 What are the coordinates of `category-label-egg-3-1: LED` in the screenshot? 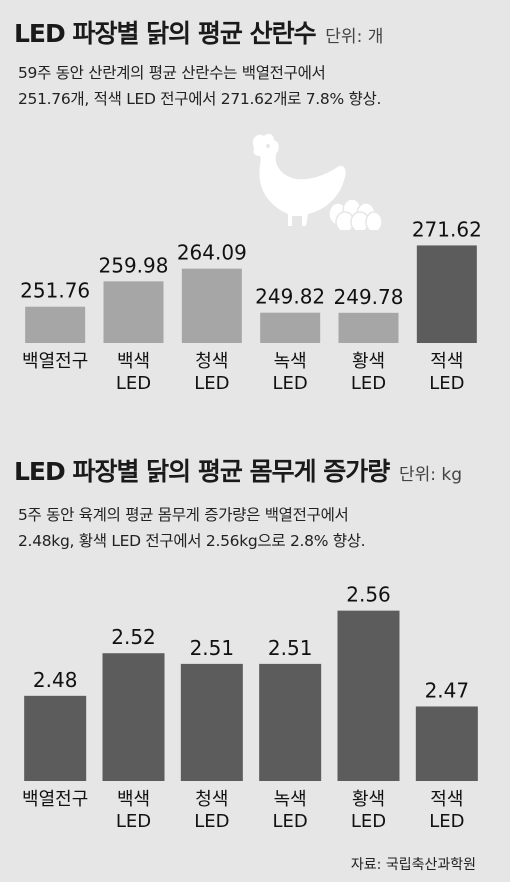 It's located at (290, 383).